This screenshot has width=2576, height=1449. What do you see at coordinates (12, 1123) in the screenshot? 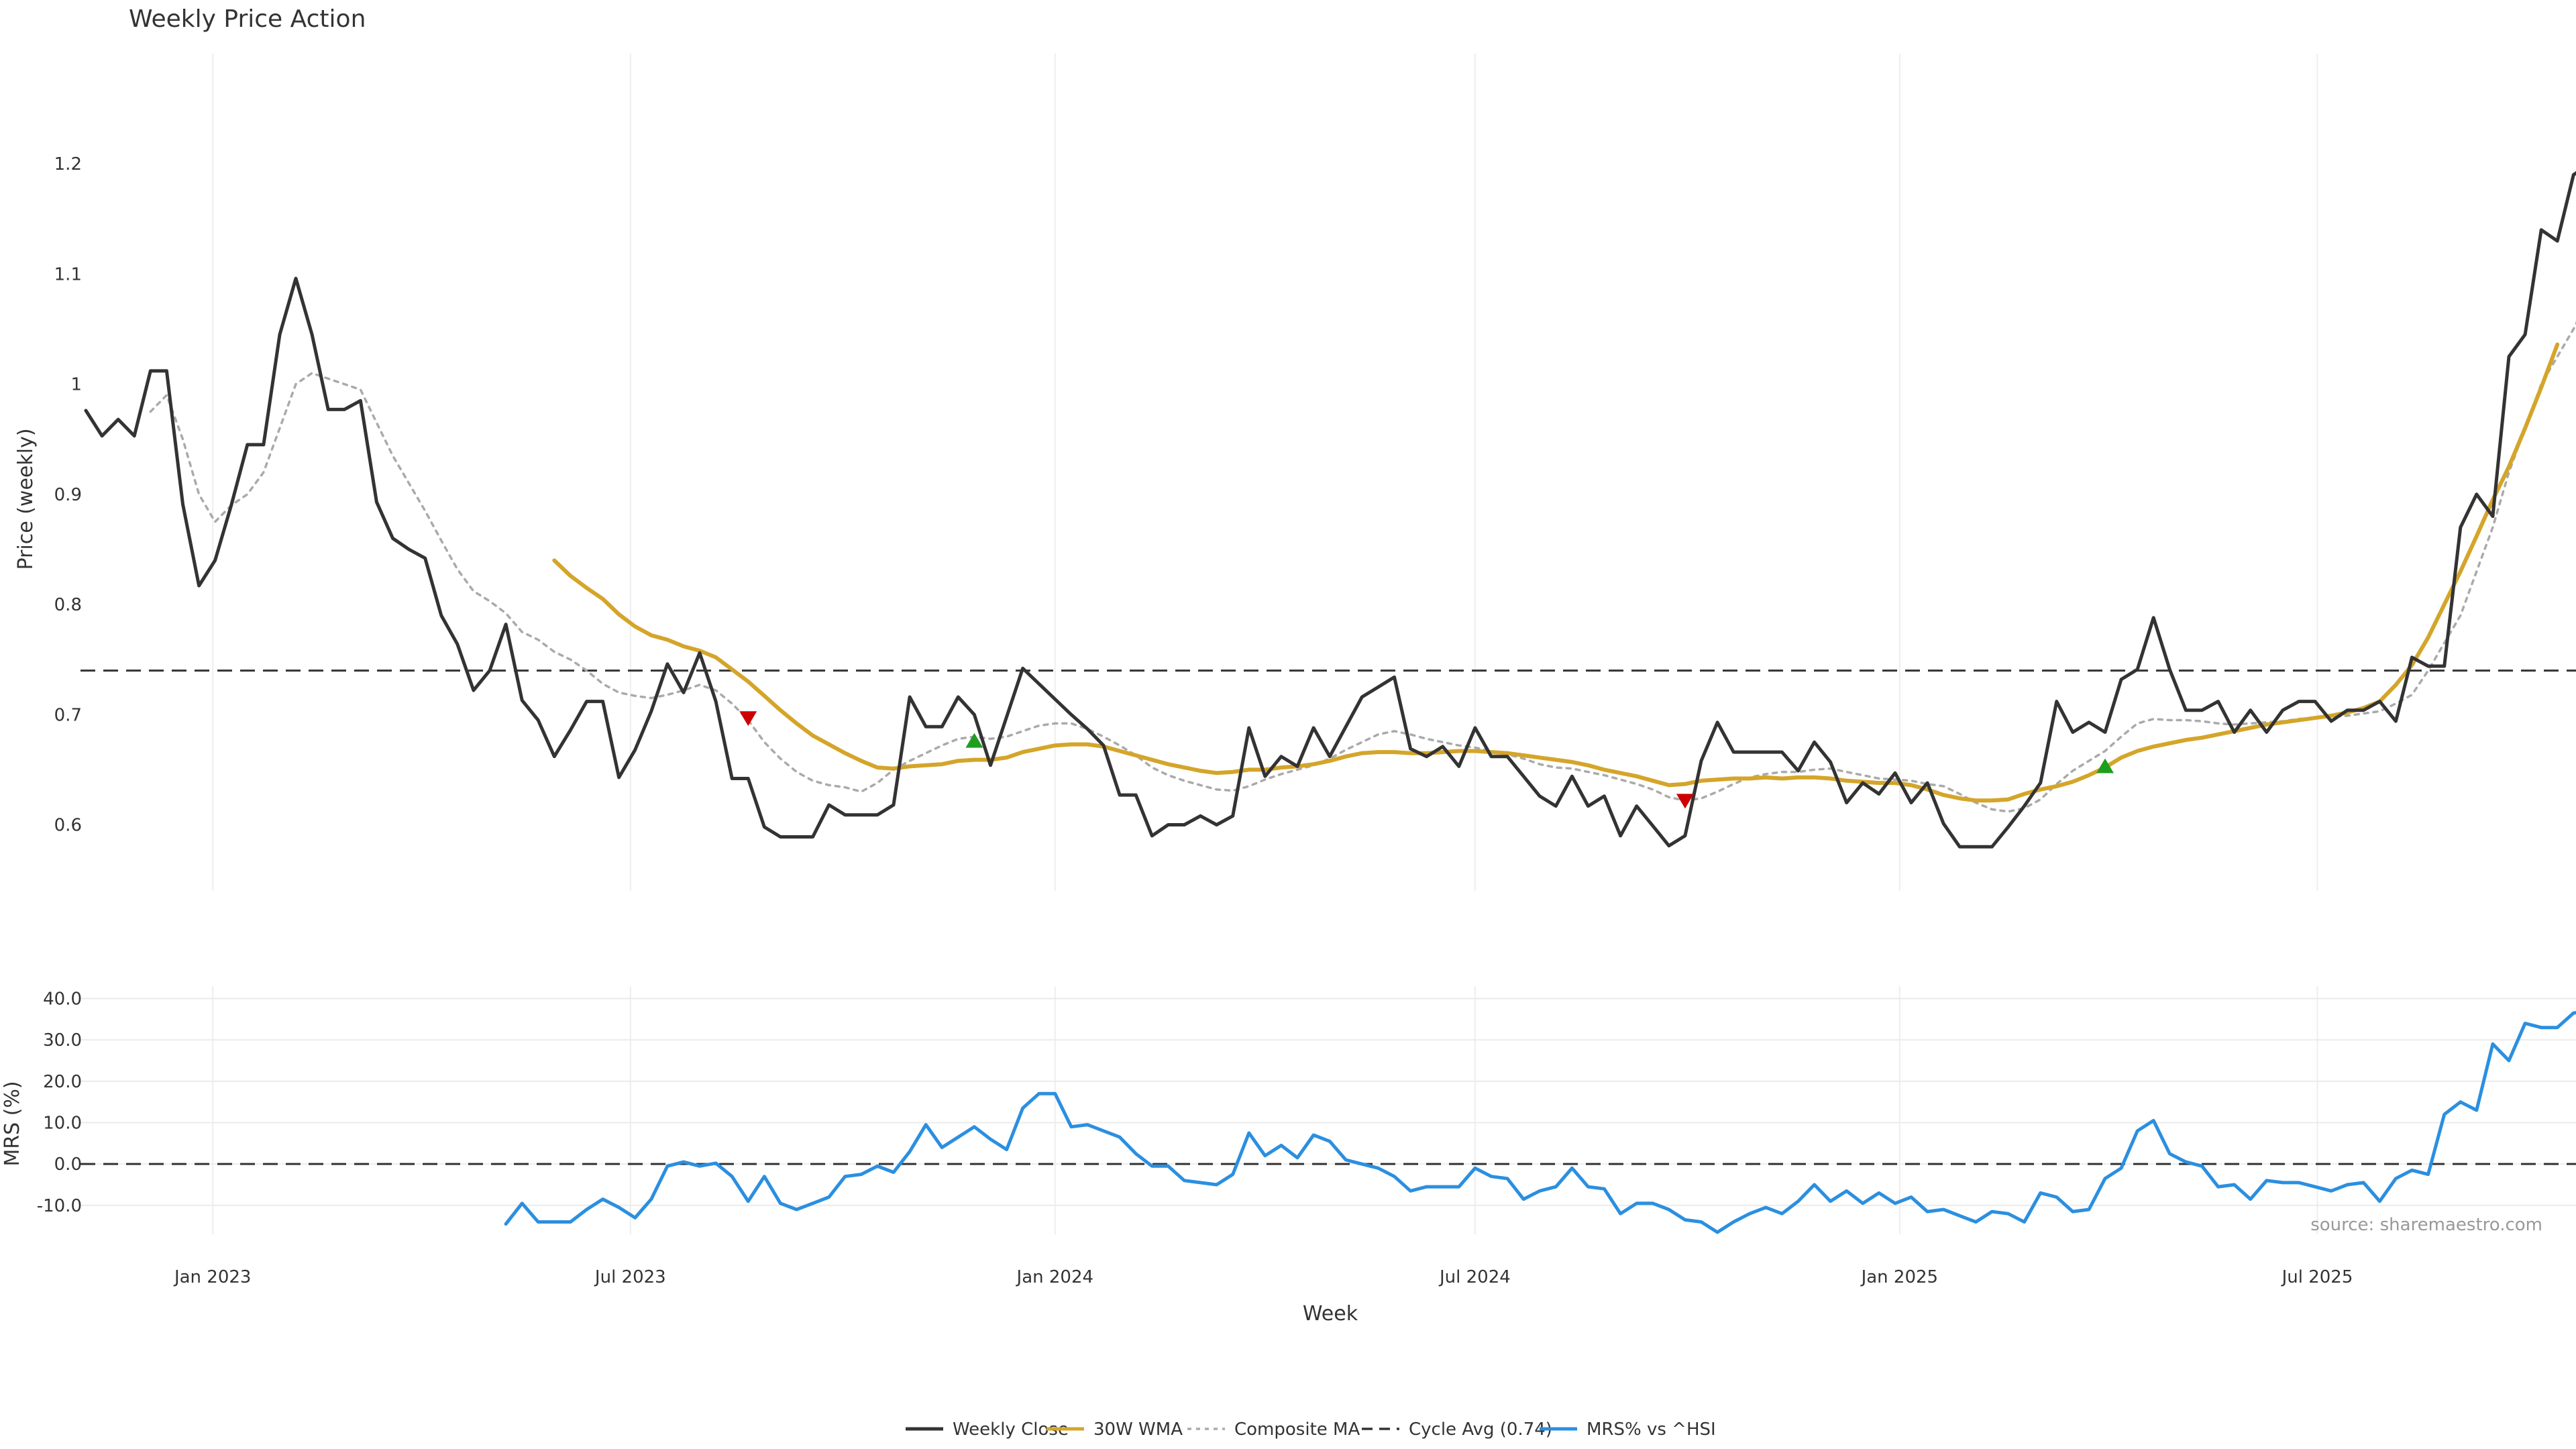
I see `y-axis-label: MRS (%)` at bounding box center [12, 1123].